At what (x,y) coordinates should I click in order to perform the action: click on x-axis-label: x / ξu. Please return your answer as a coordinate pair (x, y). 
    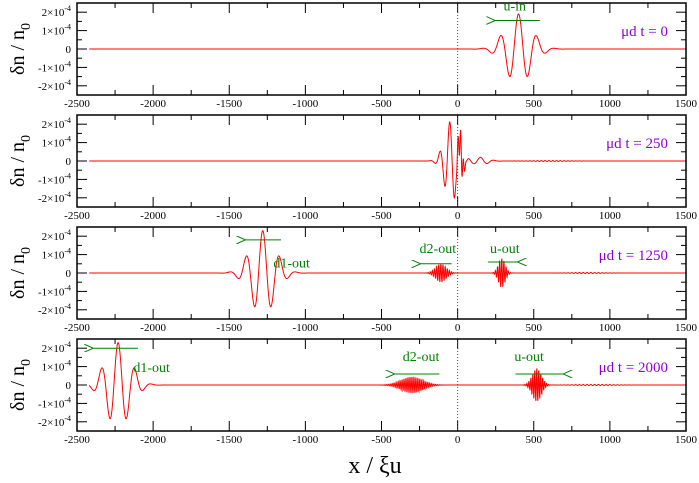
    Looking at the image, I should click on (374, 466).